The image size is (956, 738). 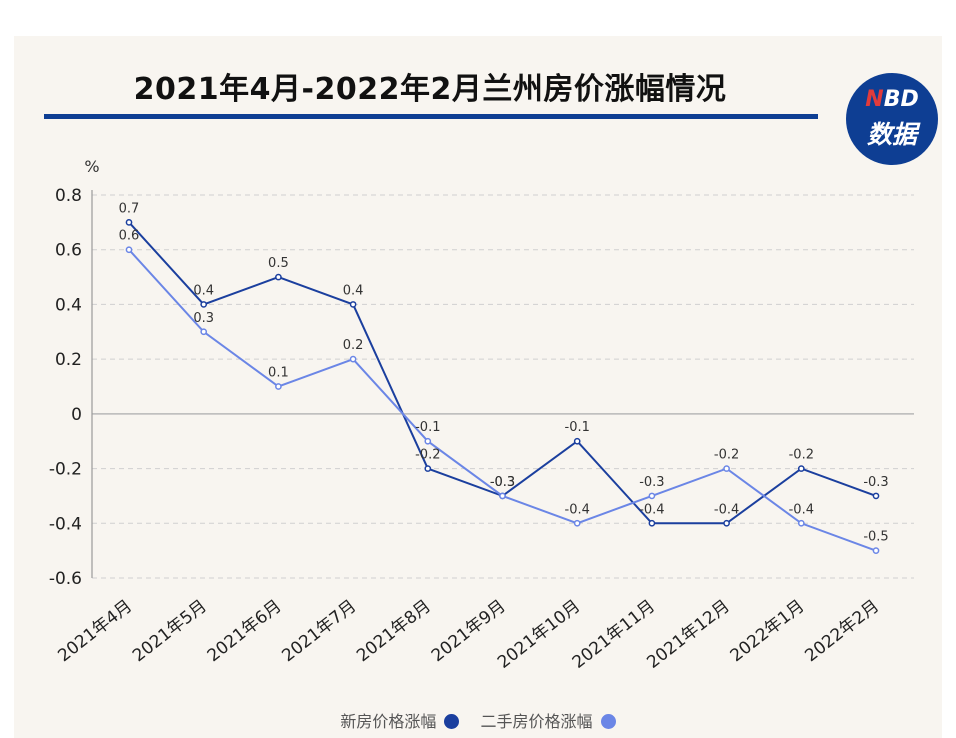 I want to click on title-underline, so click(x=431, y=116).